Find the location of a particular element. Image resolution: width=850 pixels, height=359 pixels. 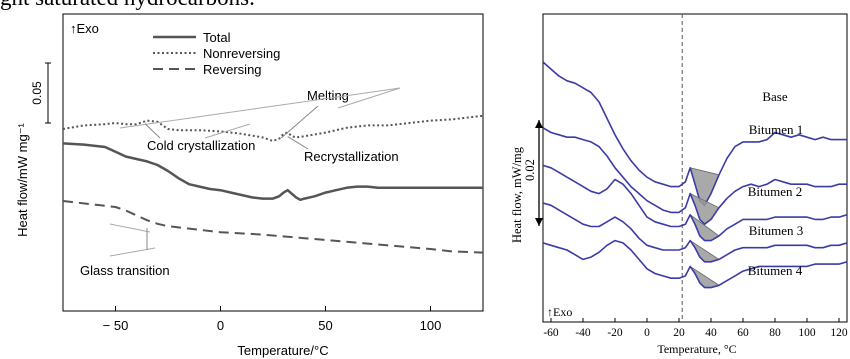

annotation-melting: Melting is located at coordinates (328, 95).